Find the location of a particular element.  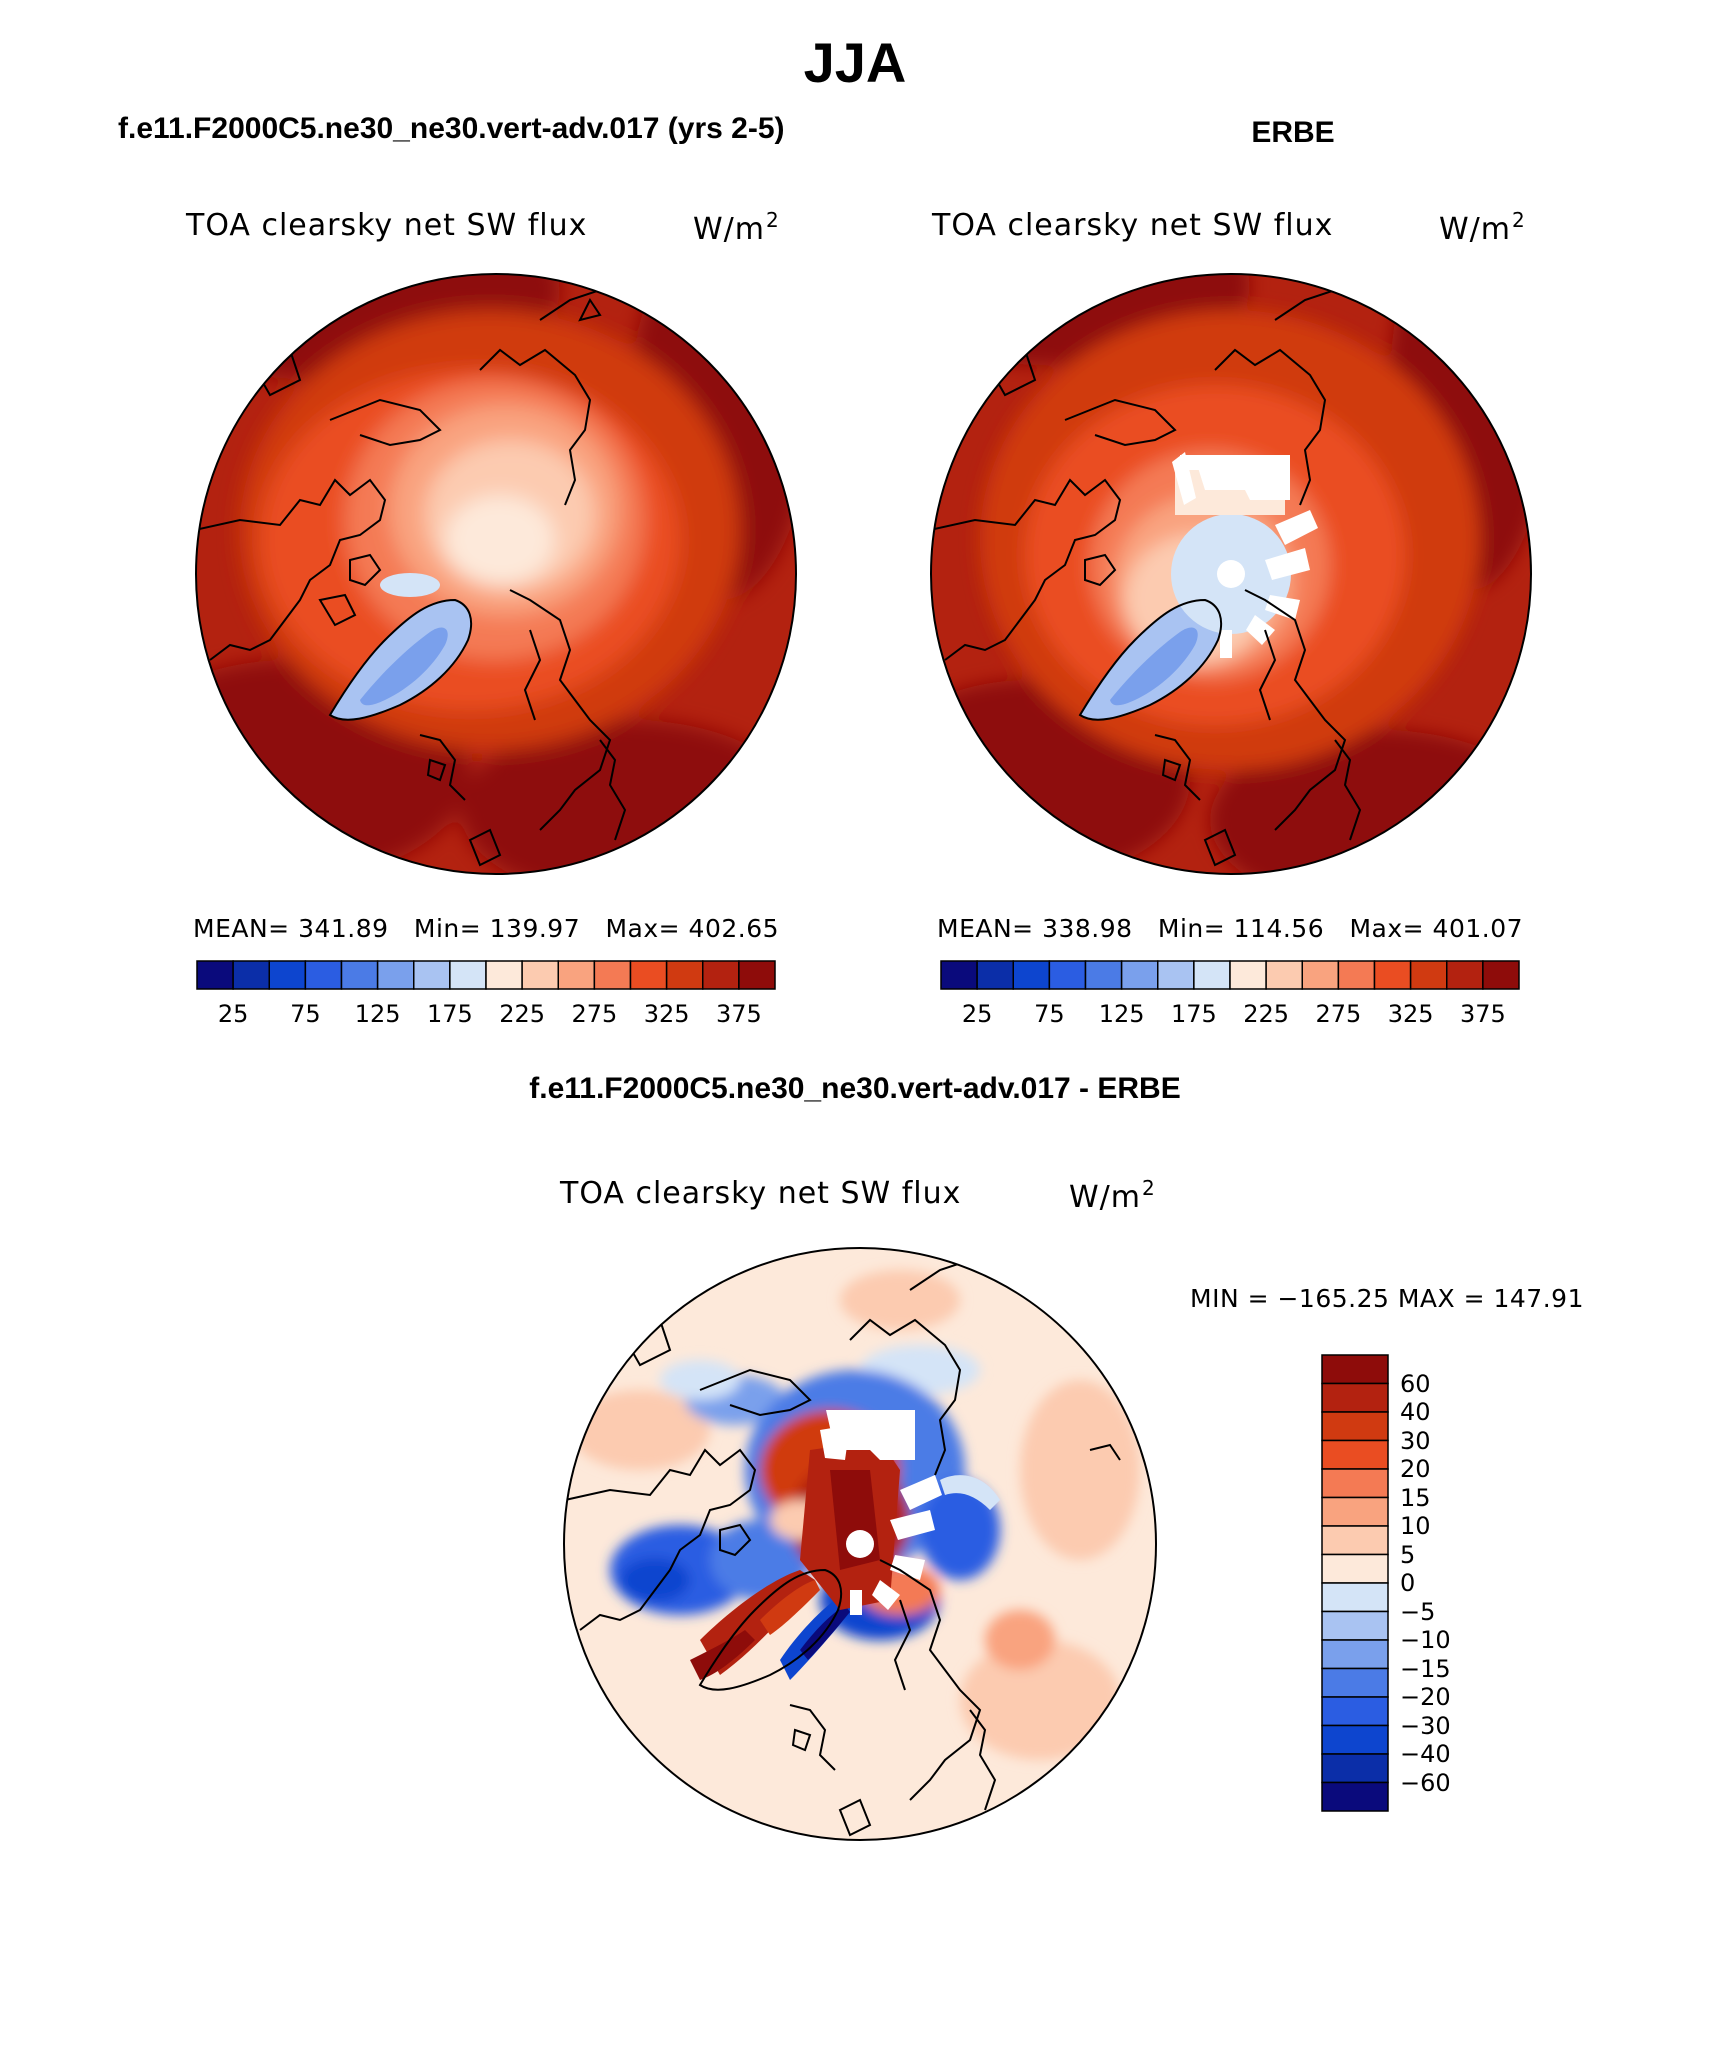

diff-colorbar-tick-label: −40 is located at coordinates (1425, 1754).